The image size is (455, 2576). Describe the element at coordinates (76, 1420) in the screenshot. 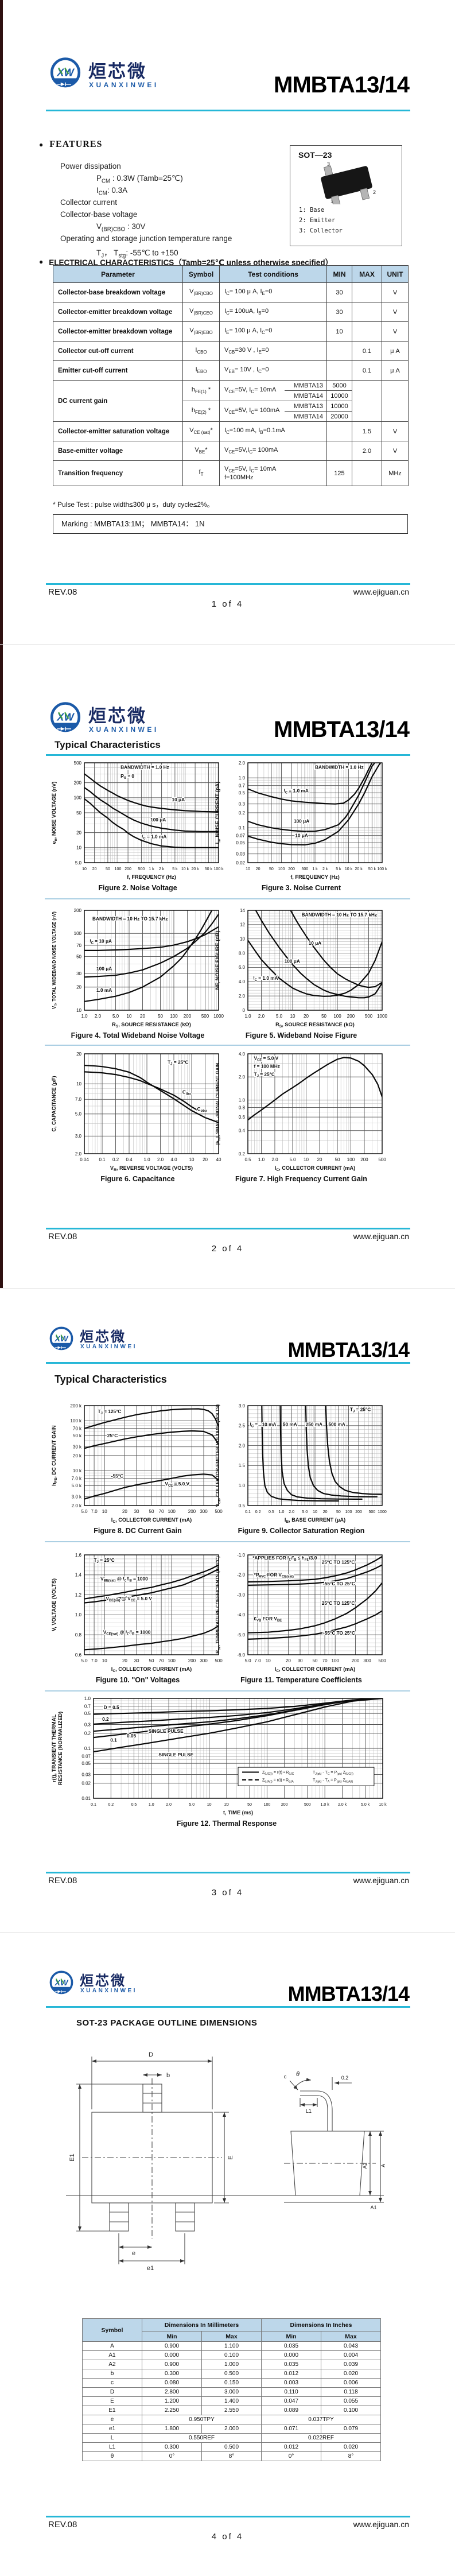

I see `svg-text: 100 k` at that location.